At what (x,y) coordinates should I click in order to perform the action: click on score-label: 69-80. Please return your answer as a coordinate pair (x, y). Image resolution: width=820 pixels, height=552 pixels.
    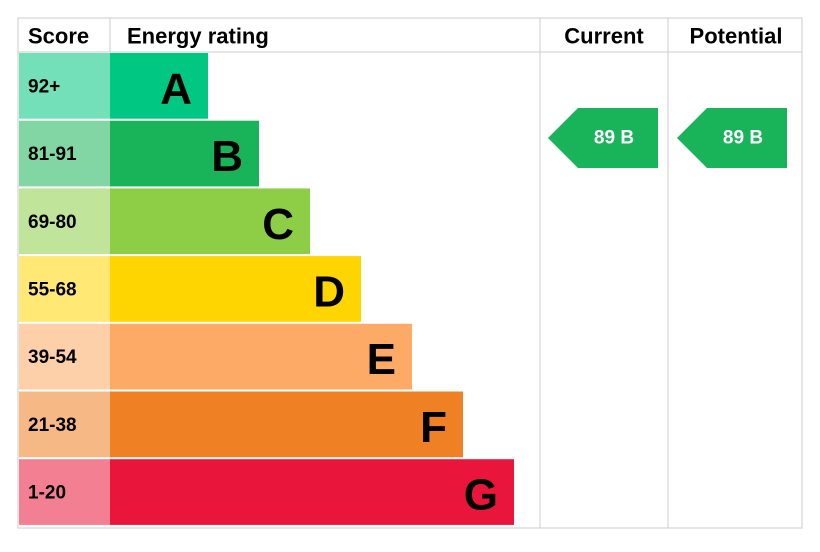
    Looking at the image, I should click on (52, 222).